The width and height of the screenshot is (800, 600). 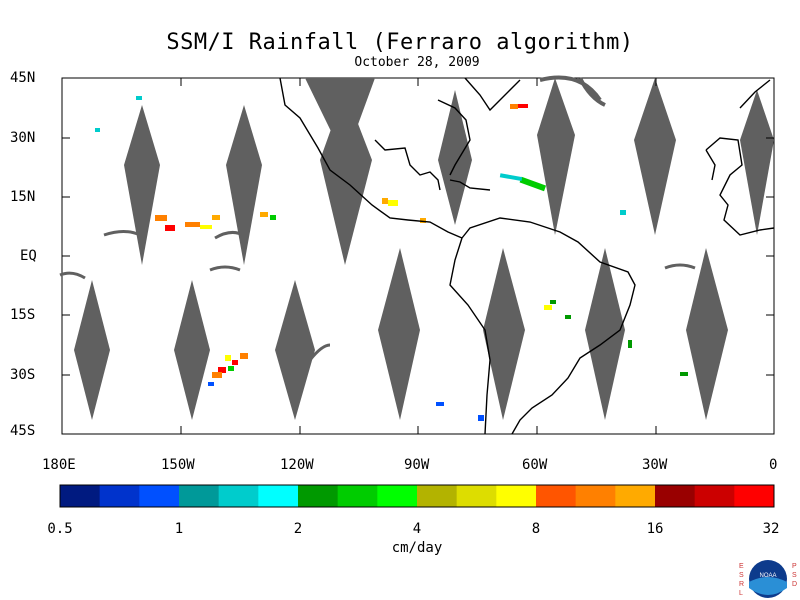 What do you see at coordinates (417, 465) in the screenshot?
I see `lon-label-90w: 90W` at bounding box center [417, 465].